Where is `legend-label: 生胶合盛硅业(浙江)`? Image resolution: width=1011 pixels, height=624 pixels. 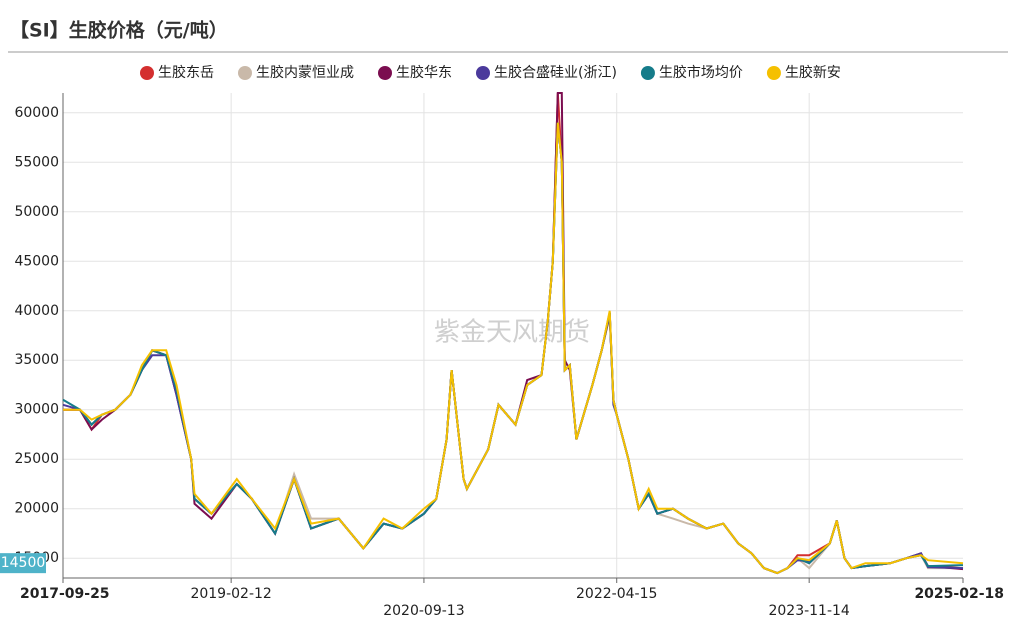
legend-label: 生胶合盛硅业(浙江) is located at coordinates (555, 72).